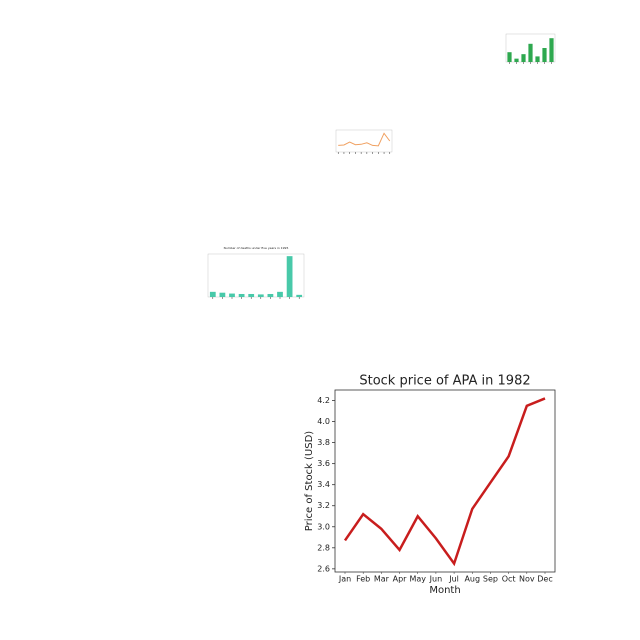 The image size is (640, 640). What do you see at coordinates (344, 579) in the screenshot?
I see `x-tick-label: Jan` at bounding box center [344, 579].